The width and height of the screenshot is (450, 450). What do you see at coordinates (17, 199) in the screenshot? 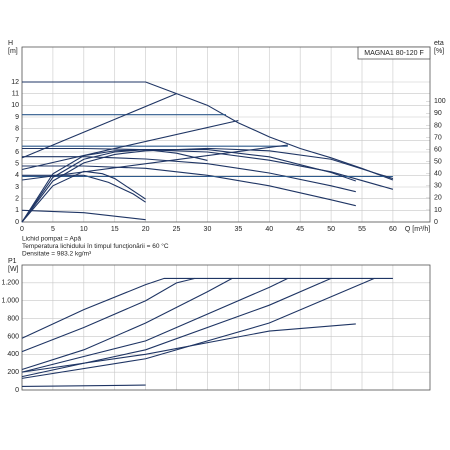
I see `y-tick-label: 2` at bounding box center [17, 199].